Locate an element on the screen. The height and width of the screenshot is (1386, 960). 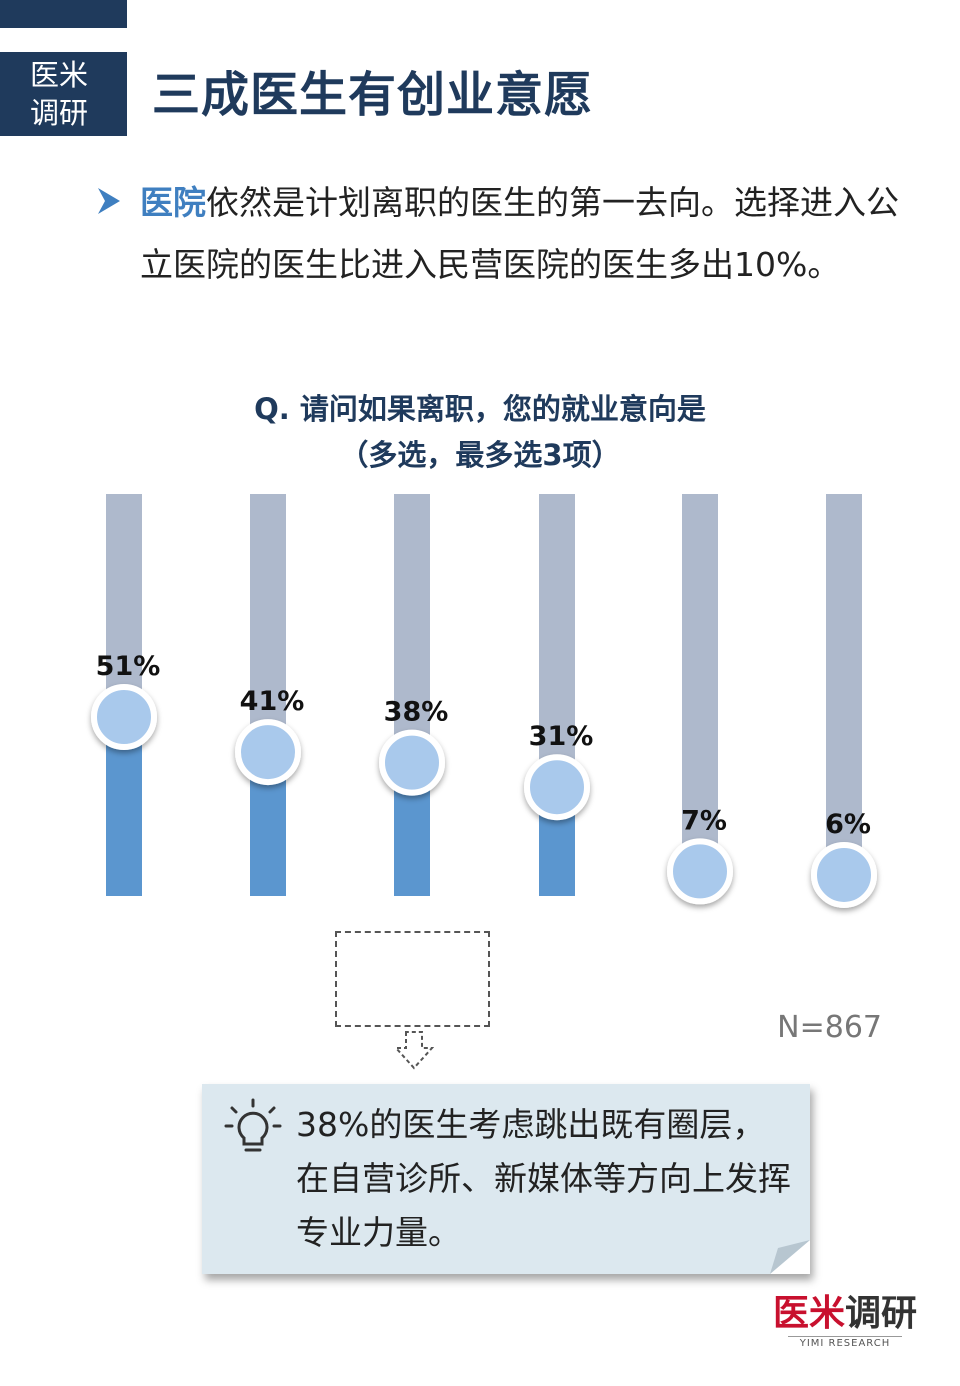
dashed-arrow-icon is located at coordinates (414, 1050).